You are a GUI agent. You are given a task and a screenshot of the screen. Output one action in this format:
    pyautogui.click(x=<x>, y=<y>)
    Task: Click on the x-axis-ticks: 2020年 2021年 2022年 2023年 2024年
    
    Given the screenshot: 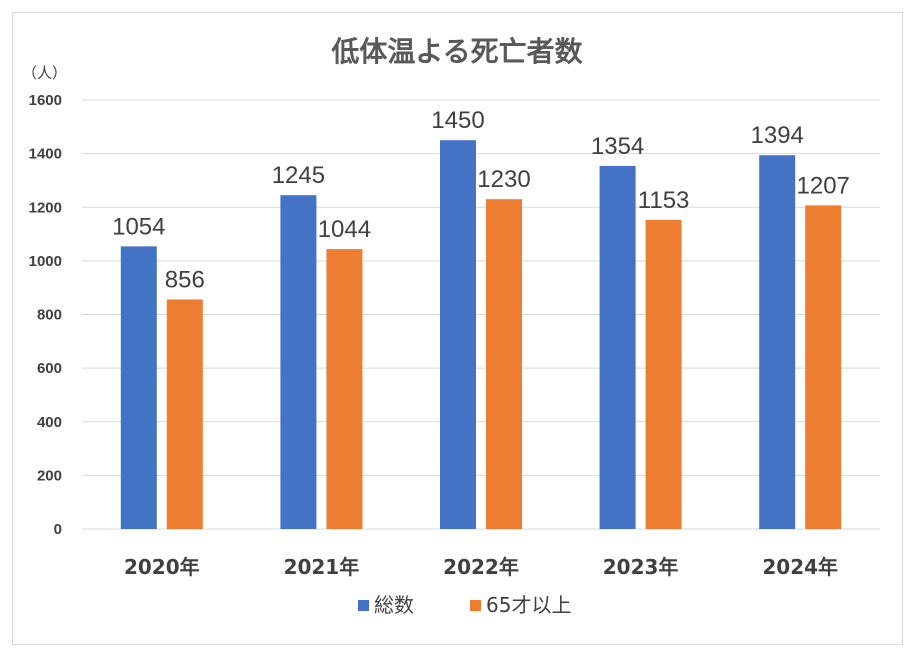 What is the action you would take?
    pyautogui.click(x=481, y=567)
    